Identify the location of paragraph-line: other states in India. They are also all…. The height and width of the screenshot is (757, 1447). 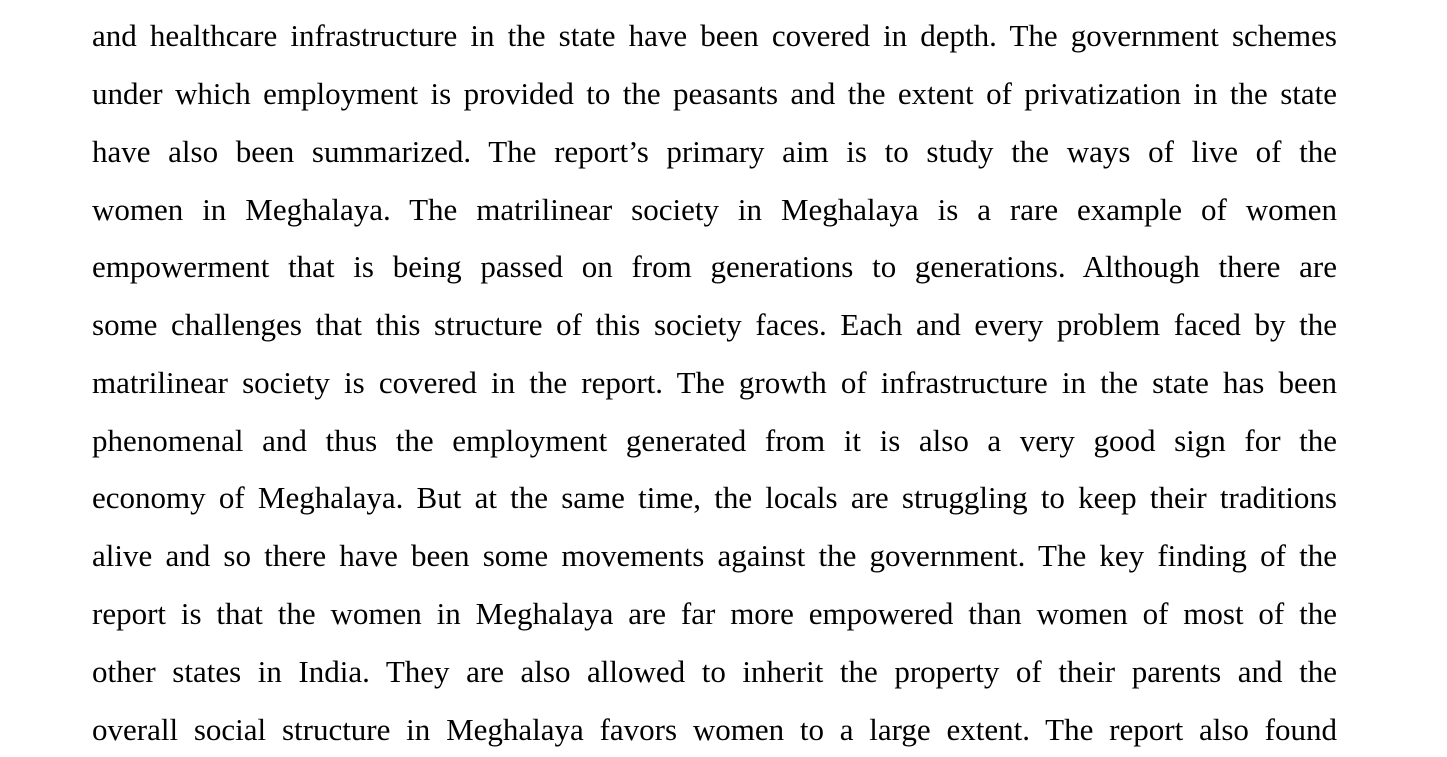
(714, 671).